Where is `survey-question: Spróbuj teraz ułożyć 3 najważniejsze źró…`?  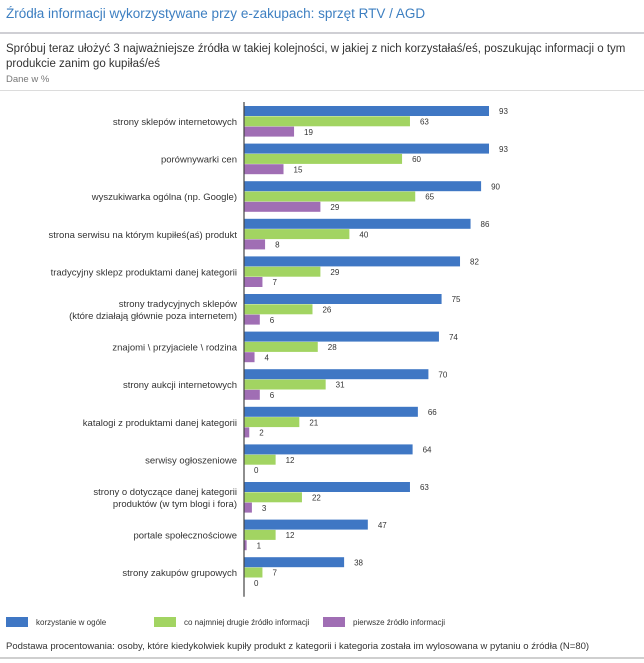
survey-question: Spróbuj teraz ułożyć 3 najważniejsze źró… is located at coordinates (316, 56).